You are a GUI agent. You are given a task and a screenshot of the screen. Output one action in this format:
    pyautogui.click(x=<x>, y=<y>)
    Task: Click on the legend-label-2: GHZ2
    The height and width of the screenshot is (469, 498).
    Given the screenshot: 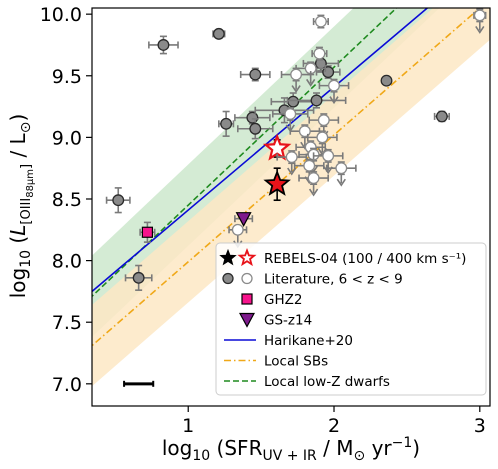 What is the action you would take?
    pyautogui.click(x=283, y=300)
    